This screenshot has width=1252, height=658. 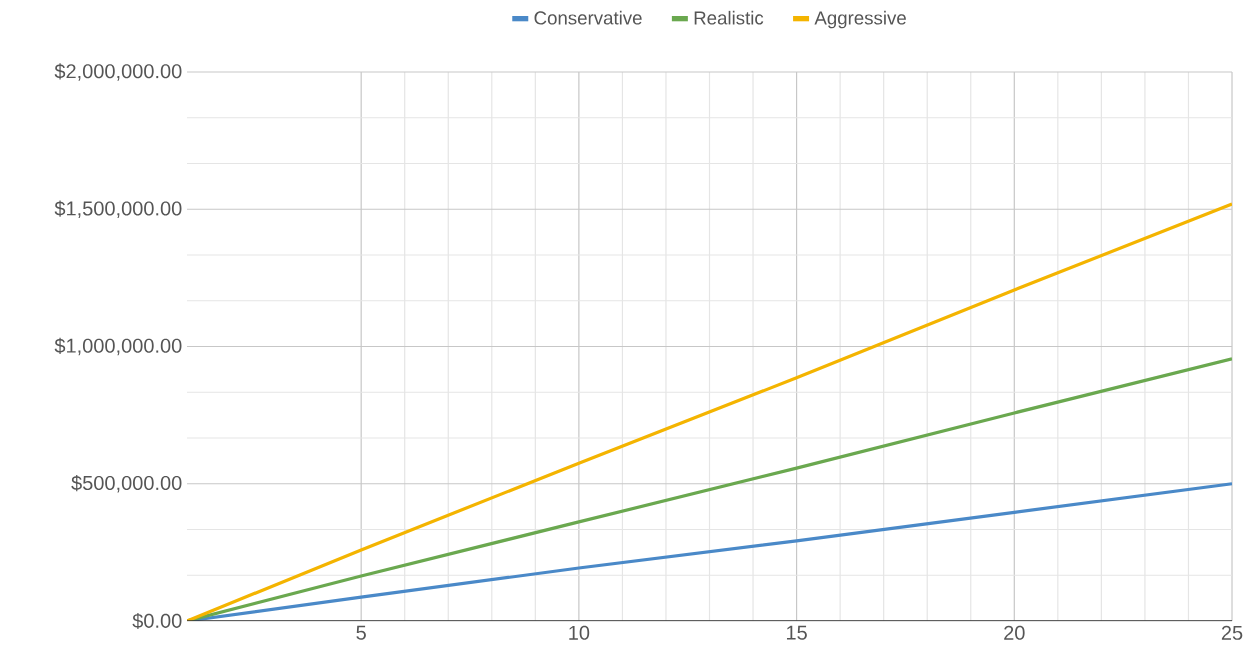 What do you see at coordinates (860, 19) in the screenshot?
I see `legend-label: Aggressive` at bounding box center [860, 19].